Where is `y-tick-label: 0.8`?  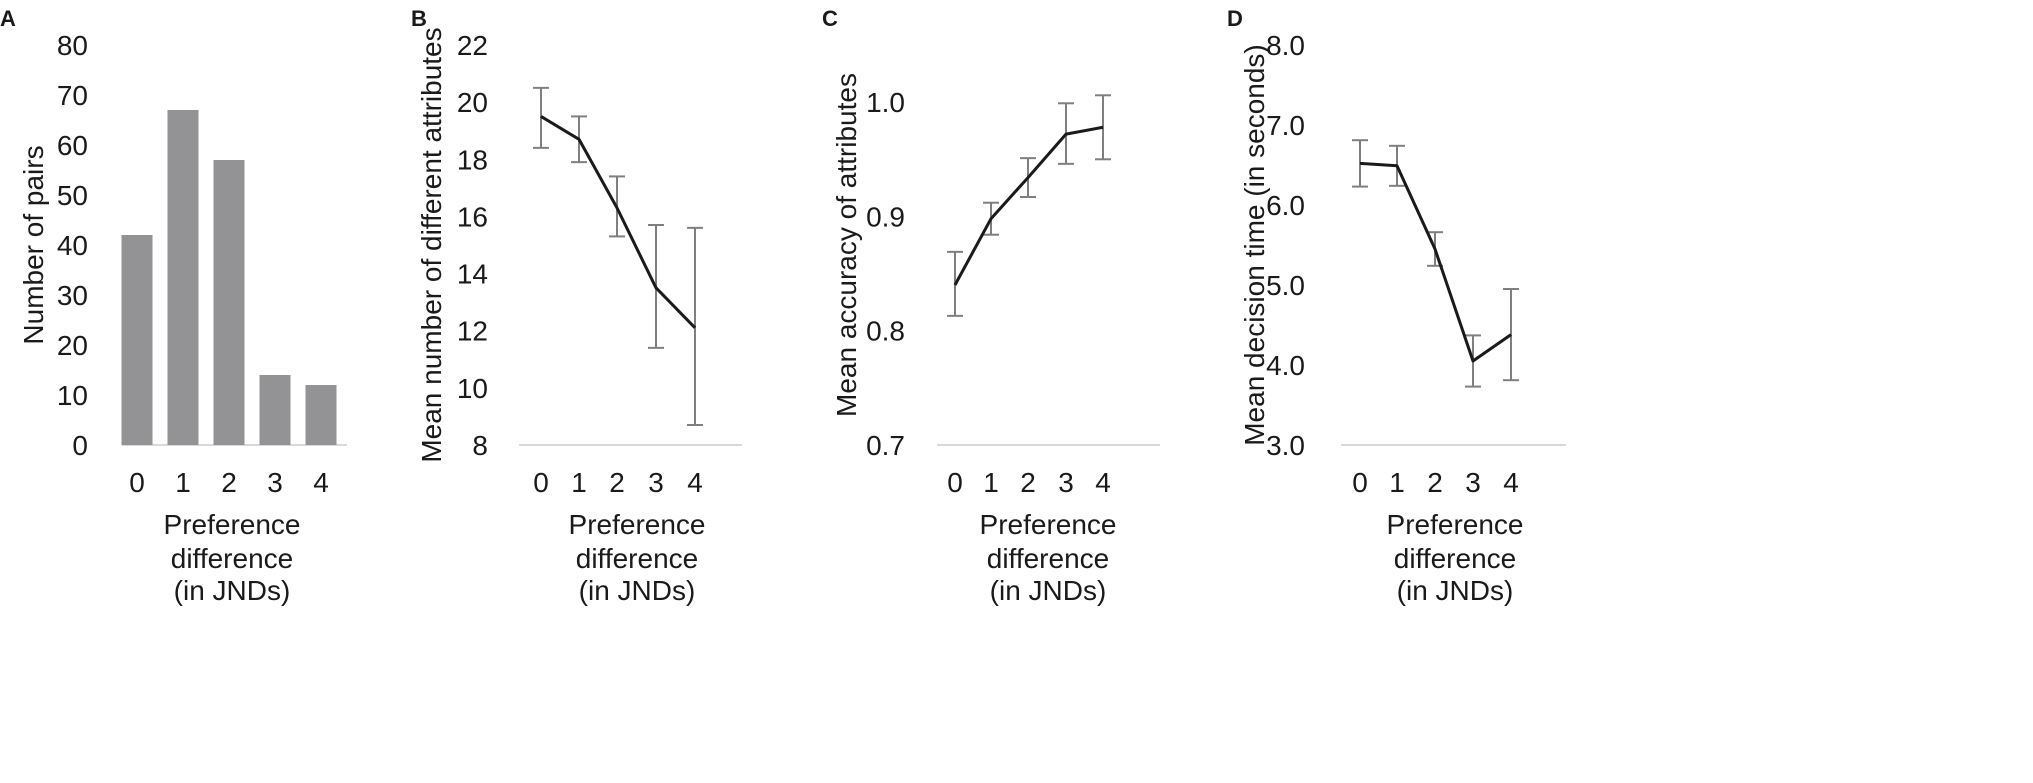
y-tick-label: 0.8 is located at coordinates (885, 331).